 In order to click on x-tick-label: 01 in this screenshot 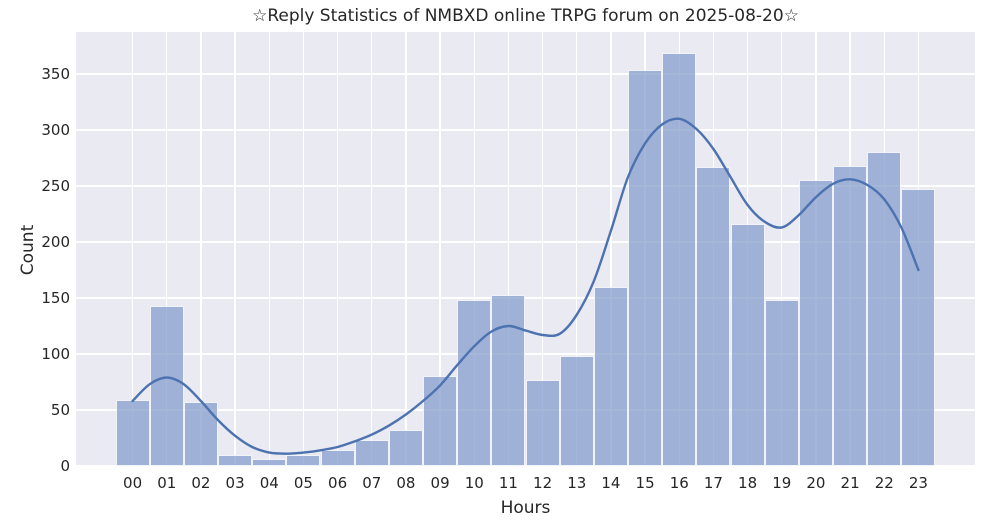, I will do `click(167, 483)`.